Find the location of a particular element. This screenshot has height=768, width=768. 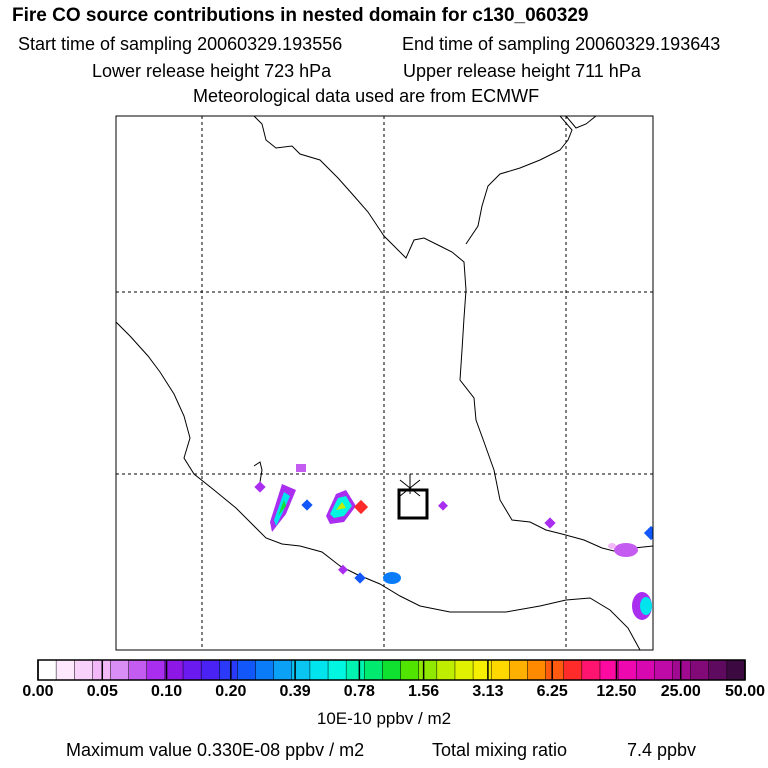

fire-cell-h is located at coordinates (550, 523).